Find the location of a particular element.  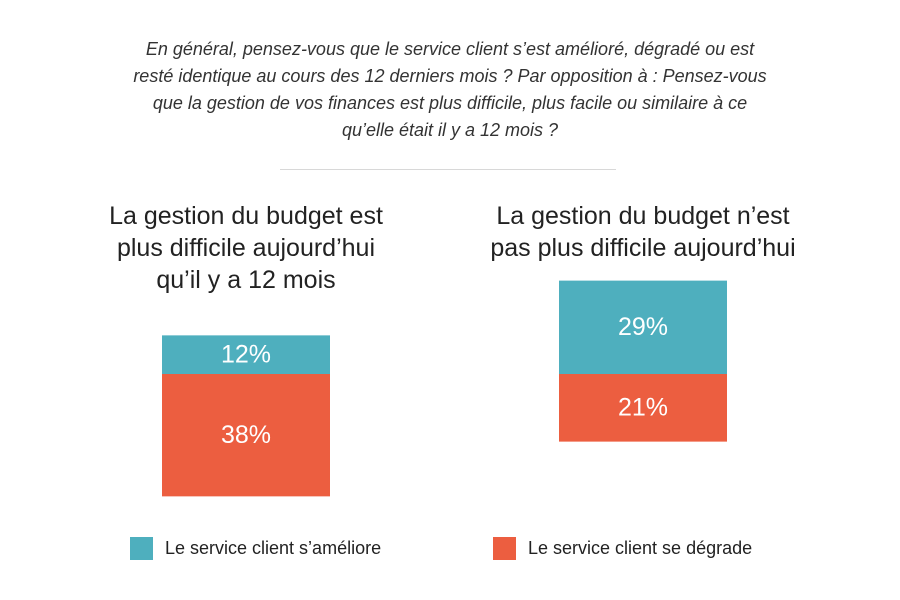

legend-item-improves: Le service client s’améliore is located at coordinates (255, 548).